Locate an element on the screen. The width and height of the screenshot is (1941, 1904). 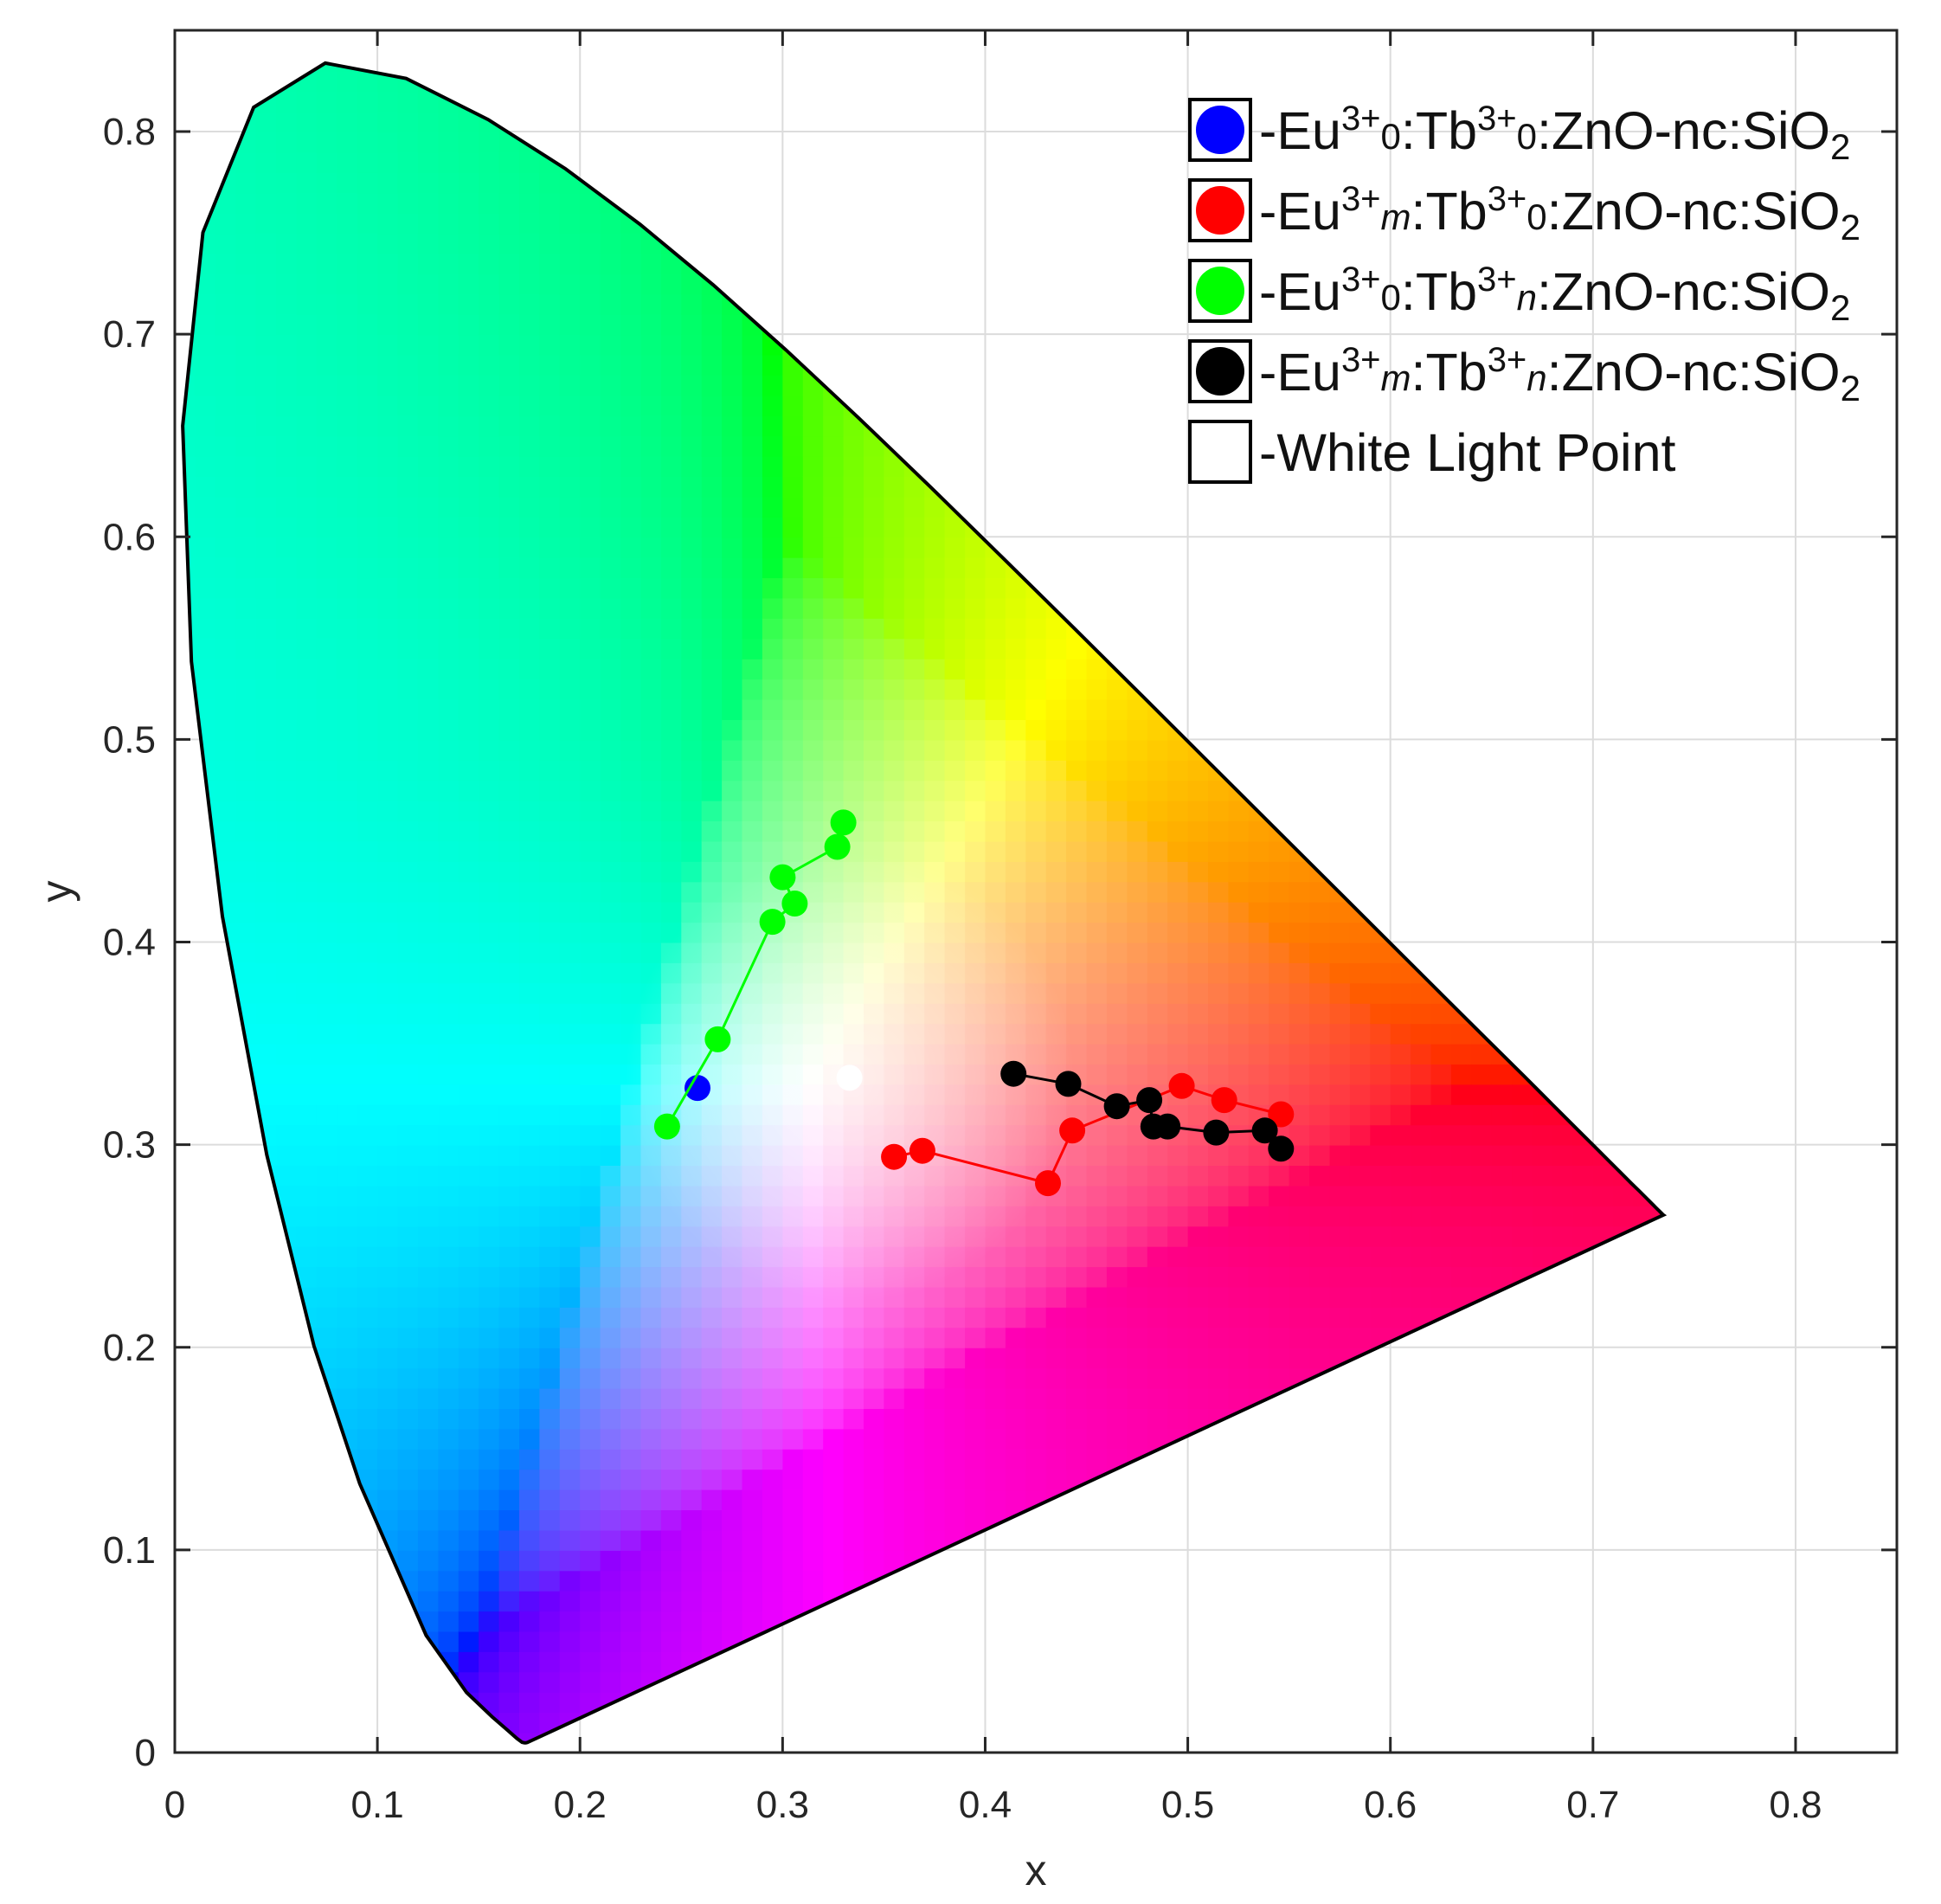
legend-label: -Eu3+0:Tb3+n:ZnO-nc:SiO2 is located at coordinates (1554, 294).